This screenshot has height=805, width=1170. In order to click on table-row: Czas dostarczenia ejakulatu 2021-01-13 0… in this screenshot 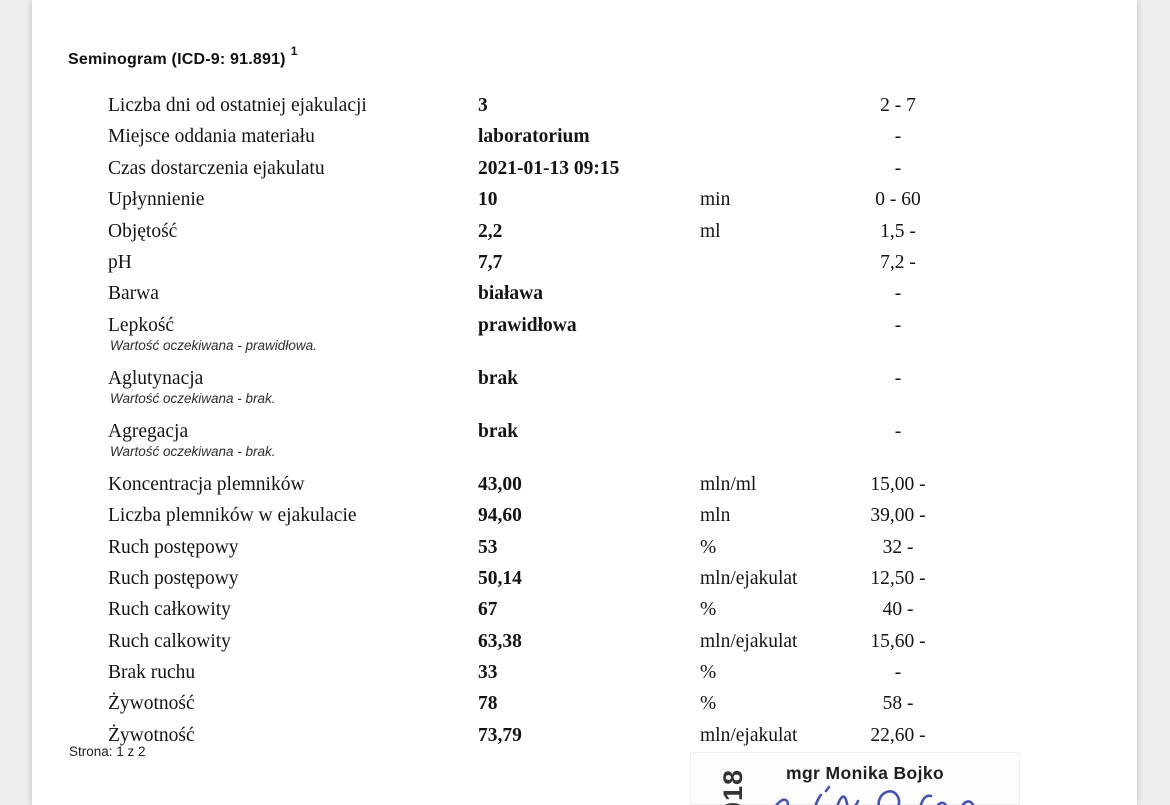, I will do `click(584, 172)`.